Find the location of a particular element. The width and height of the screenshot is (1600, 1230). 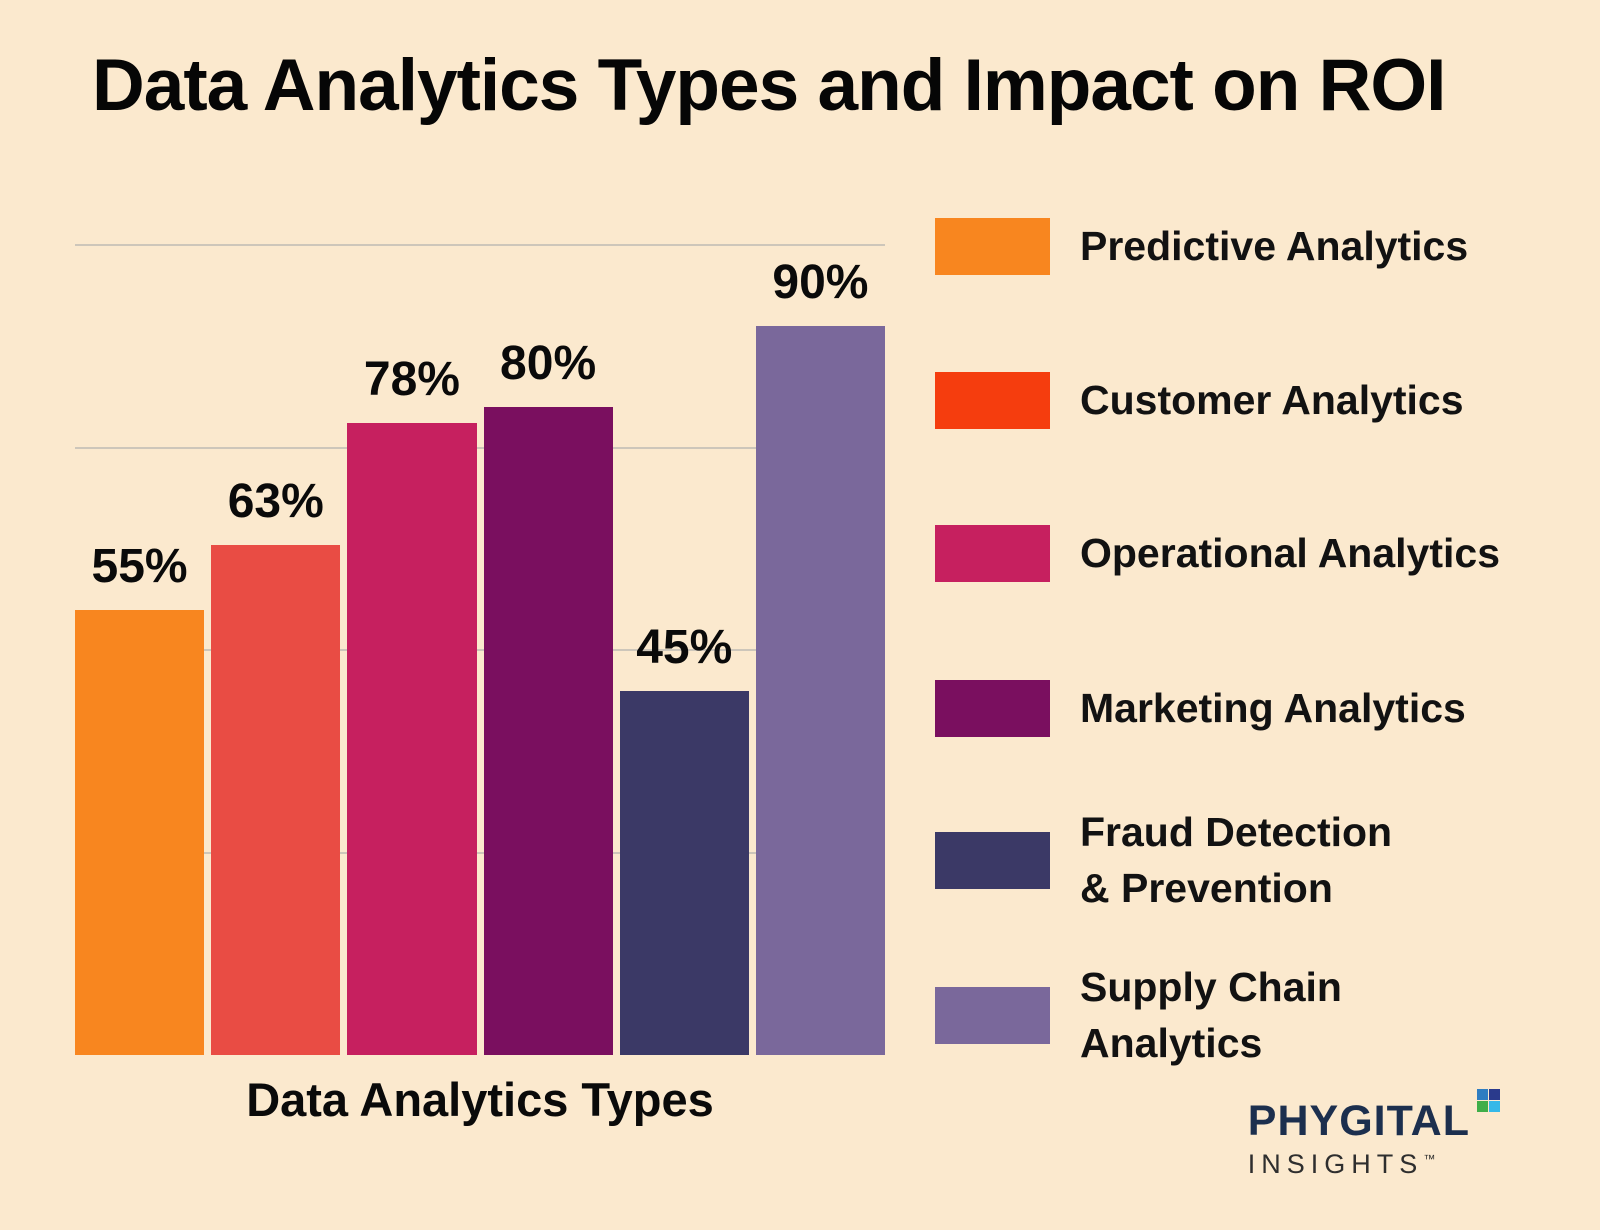

legend-label-customer-analytics: Customer Analytics is located at coordinates (1272, 399).